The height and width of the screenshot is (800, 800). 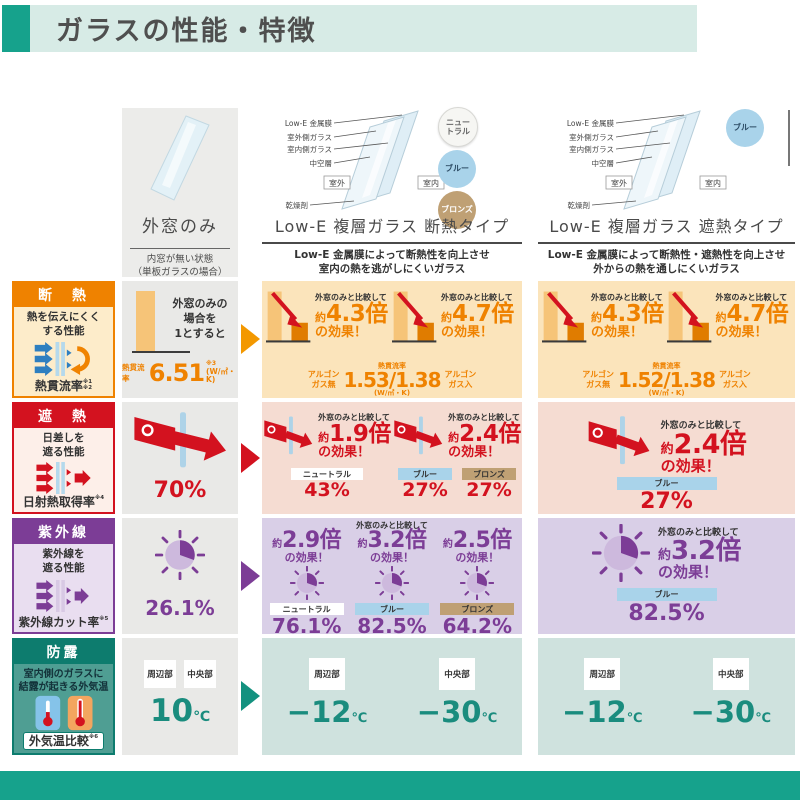 What do you see at coordinates (63, 741) in the screenshot?
I see `row-metric: 外気温比較※6` at bounding box center [63, 741].